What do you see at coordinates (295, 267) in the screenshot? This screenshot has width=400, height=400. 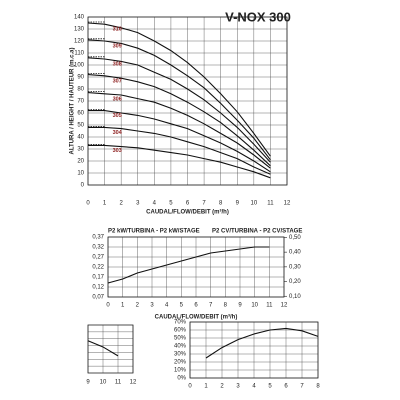 I see `y2-tick-label: 0,30` at bounding box center [295, 267].